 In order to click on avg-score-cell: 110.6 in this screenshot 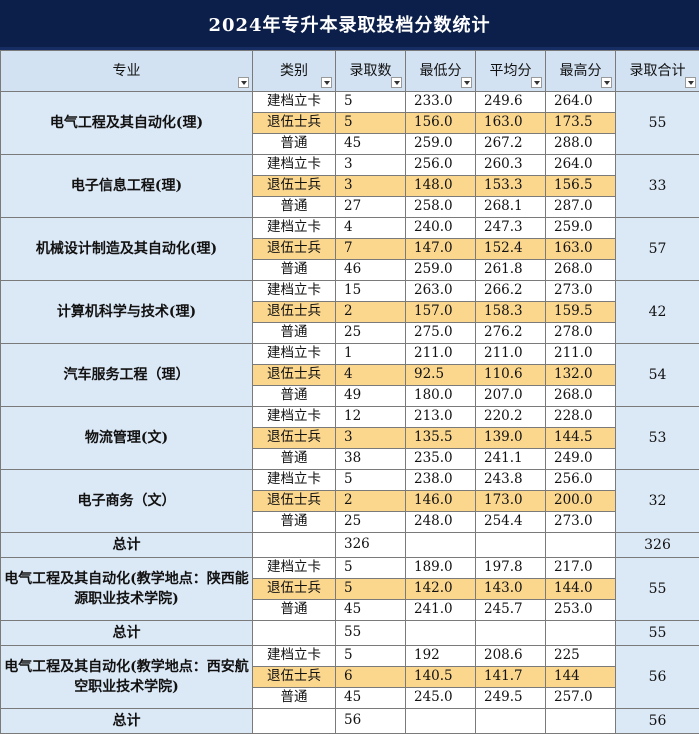, I will do `click(511, 375)`.